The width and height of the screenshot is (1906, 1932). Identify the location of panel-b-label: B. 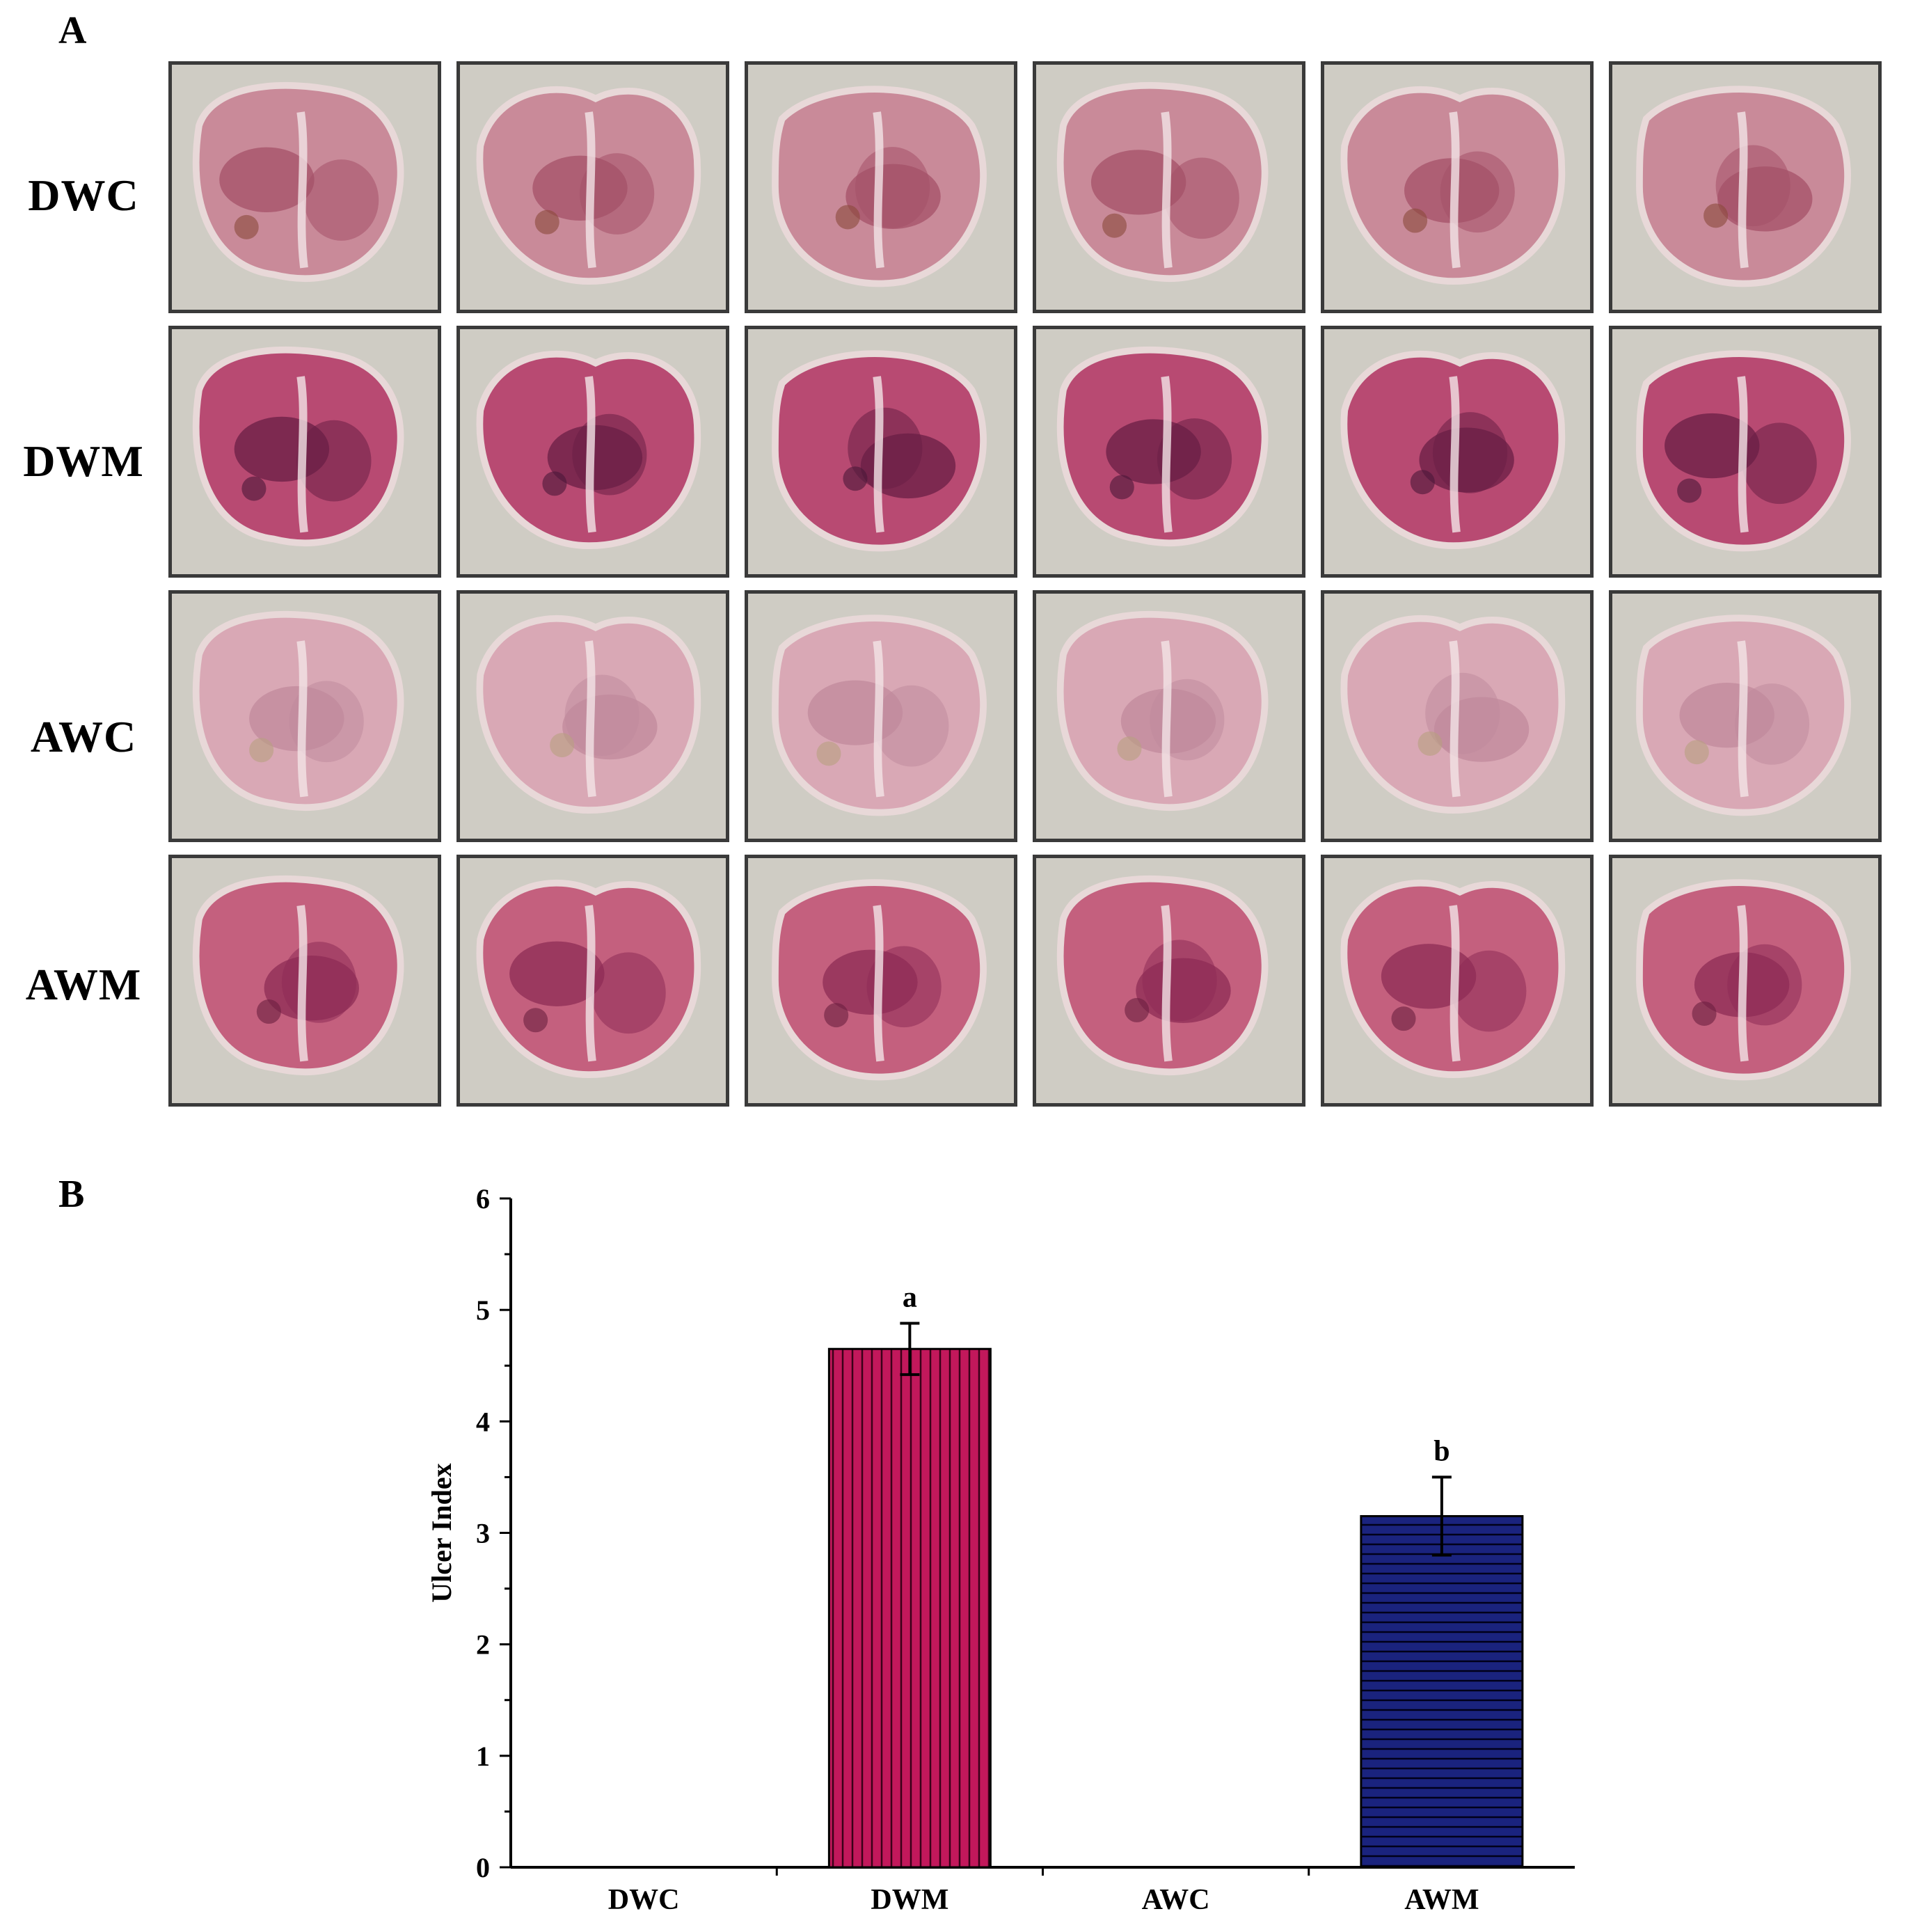
(71, 1194).